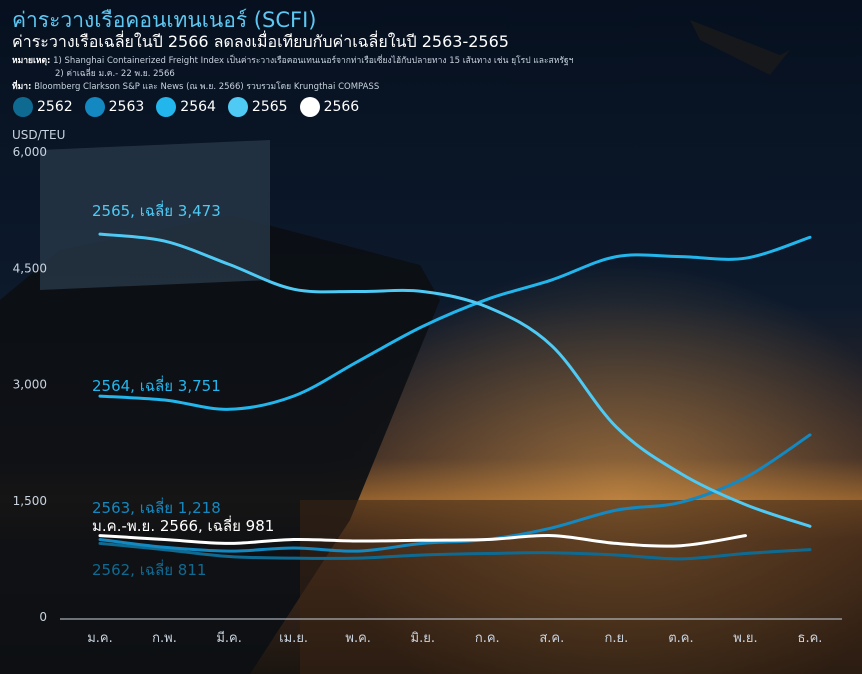 The image size is (862, 674). Describe the element at coordinates (293, 638) in the screenshot. I see `x-tick-label: เม.ย.` at that location.